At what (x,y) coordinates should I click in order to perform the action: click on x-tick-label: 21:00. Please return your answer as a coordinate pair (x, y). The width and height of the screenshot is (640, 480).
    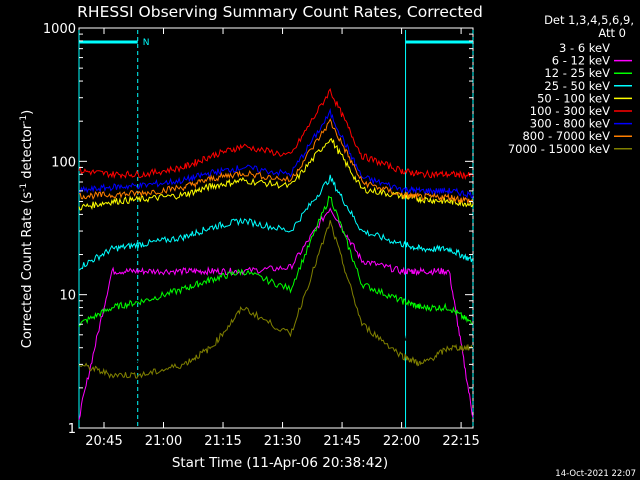
    Looking at the image, I should click on (163, 441).